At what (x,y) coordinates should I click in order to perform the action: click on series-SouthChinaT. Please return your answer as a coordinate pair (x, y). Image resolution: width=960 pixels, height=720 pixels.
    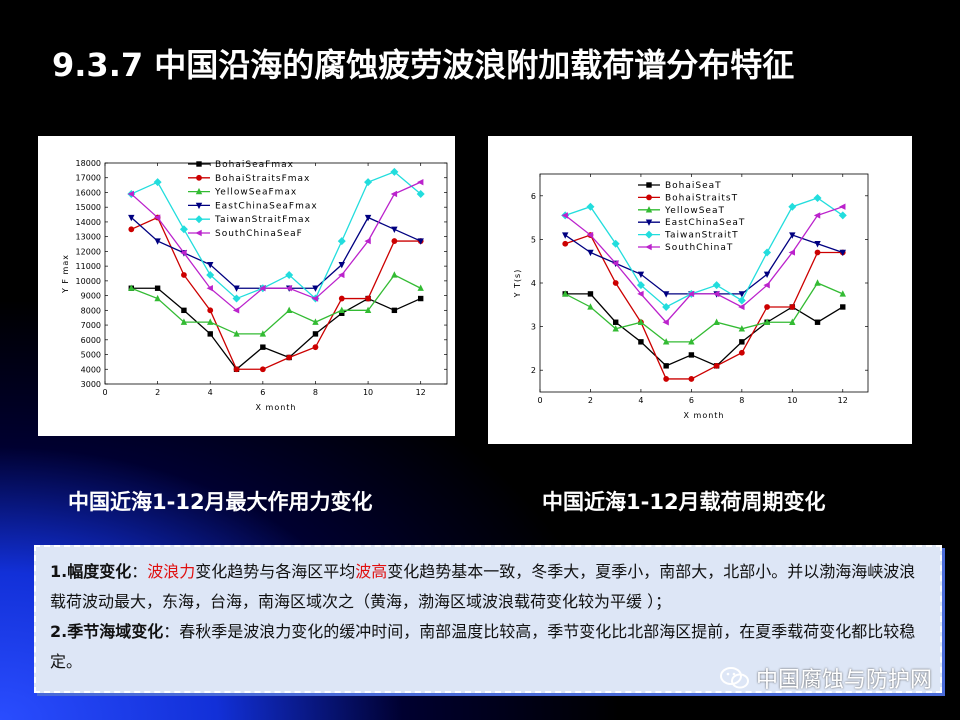
    Looking at the image, I should click on (703, 264).